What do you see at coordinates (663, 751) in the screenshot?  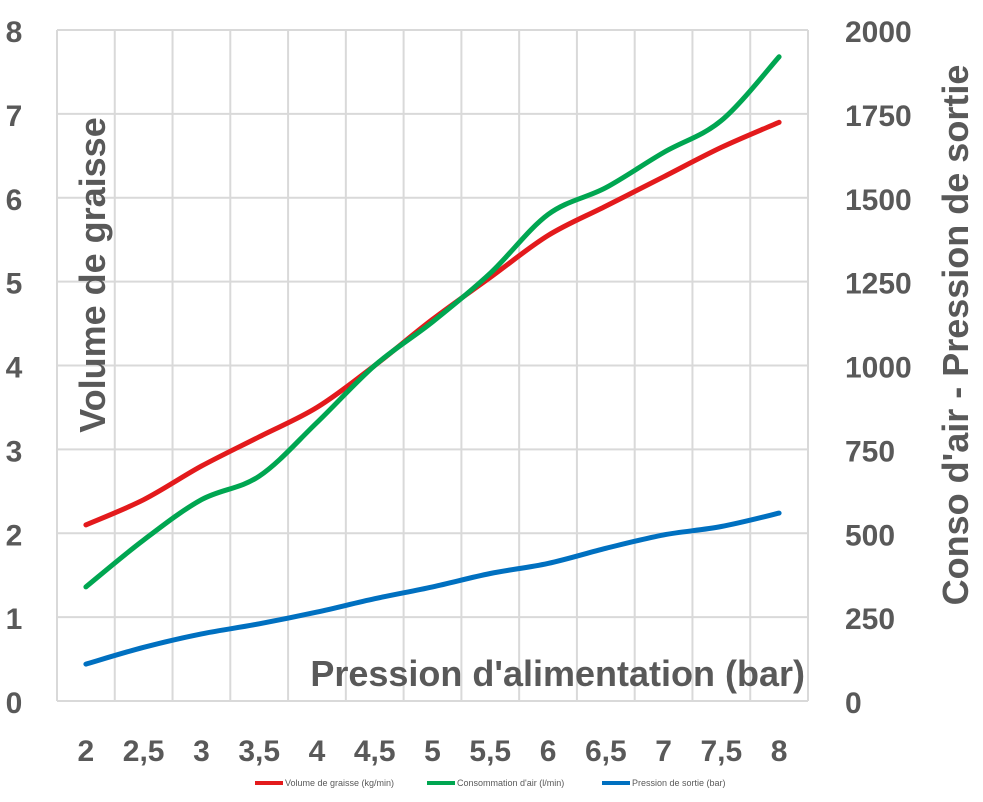 I see `x-tick-label: 7` at bounding box center [663, 751].